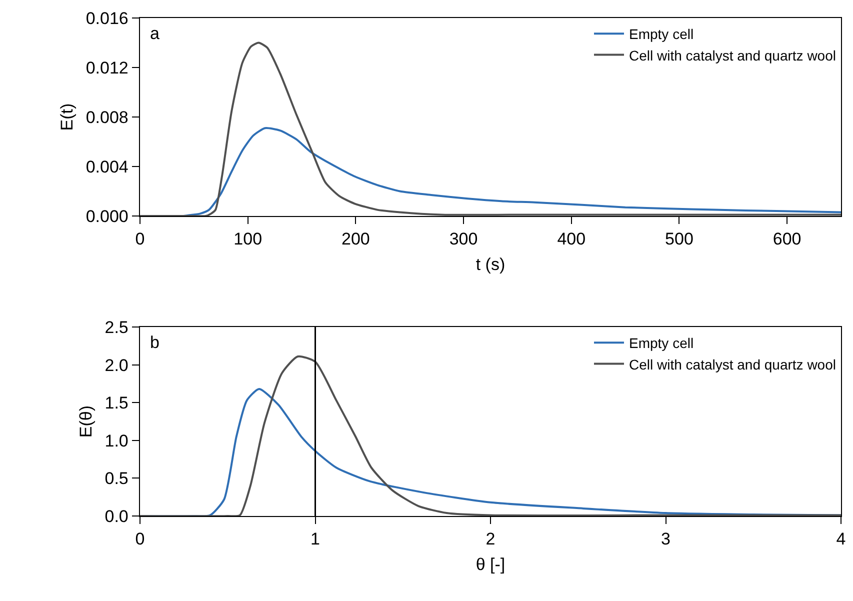 Image resolution: width=853 pixels, height=601 pixels. I want to click on x-tick-label: 2, so click(491, 539).